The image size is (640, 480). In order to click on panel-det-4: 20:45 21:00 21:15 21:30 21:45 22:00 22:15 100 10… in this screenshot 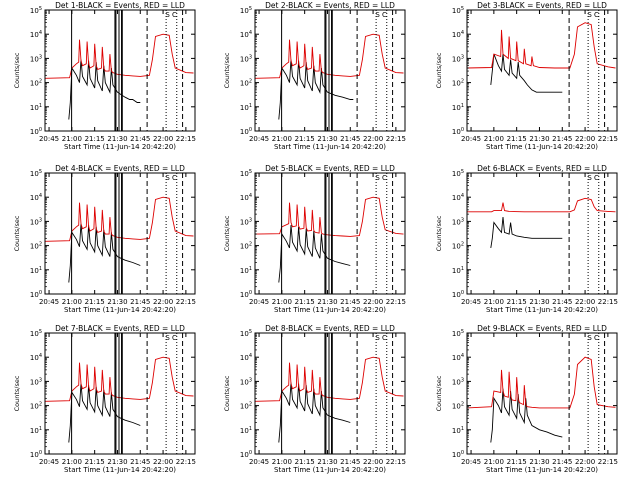, I will do `click(104, 239)`.